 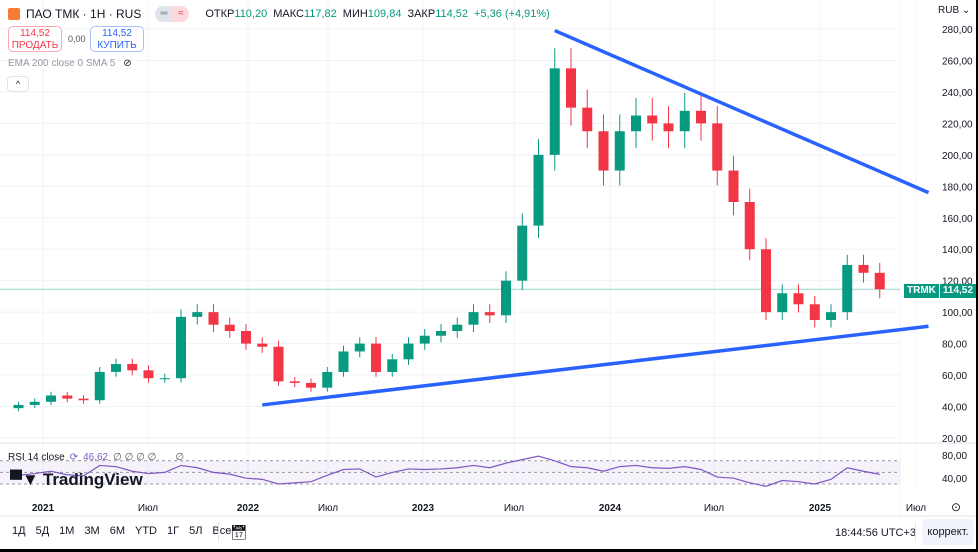 I want to click on adjust-button: коррект., so click(x=948, y=532).